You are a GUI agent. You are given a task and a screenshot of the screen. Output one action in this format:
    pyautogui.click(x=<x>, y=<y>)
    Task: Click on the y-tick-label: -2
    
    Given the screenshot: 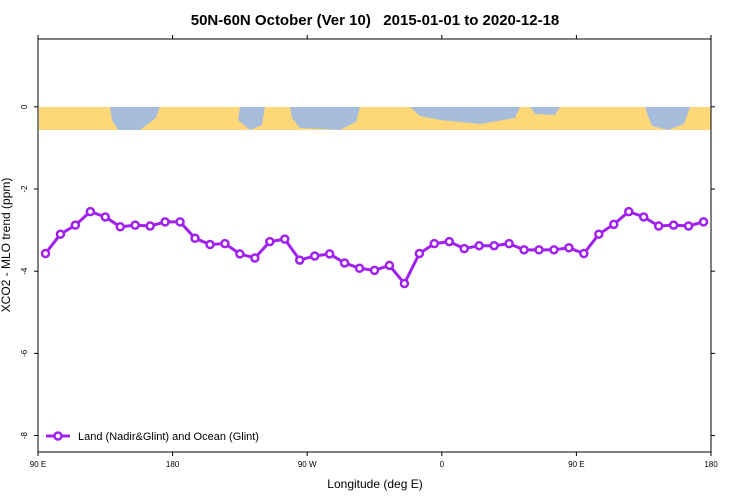 What is the action you would take?
    pyautogui.click(x=24, y=189)
    